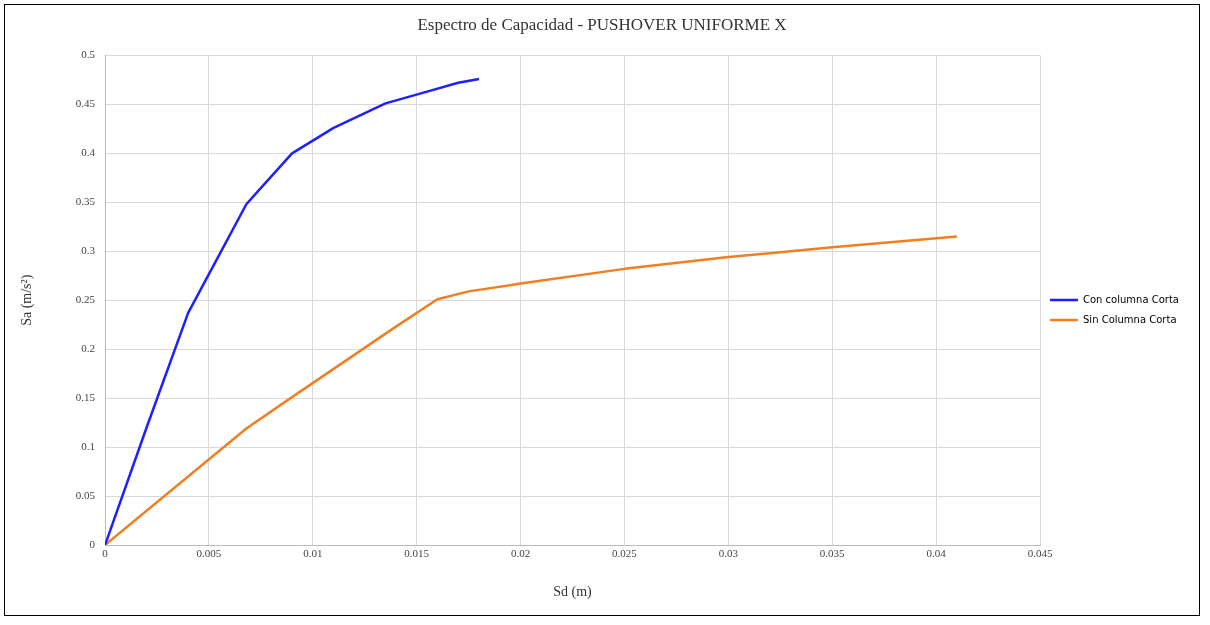 The width and height of the screenshot is (1210, 625). Describe the element at coordinates (88, 54) in the screenshot. I see `y-tick-label: 0.5` at that location.